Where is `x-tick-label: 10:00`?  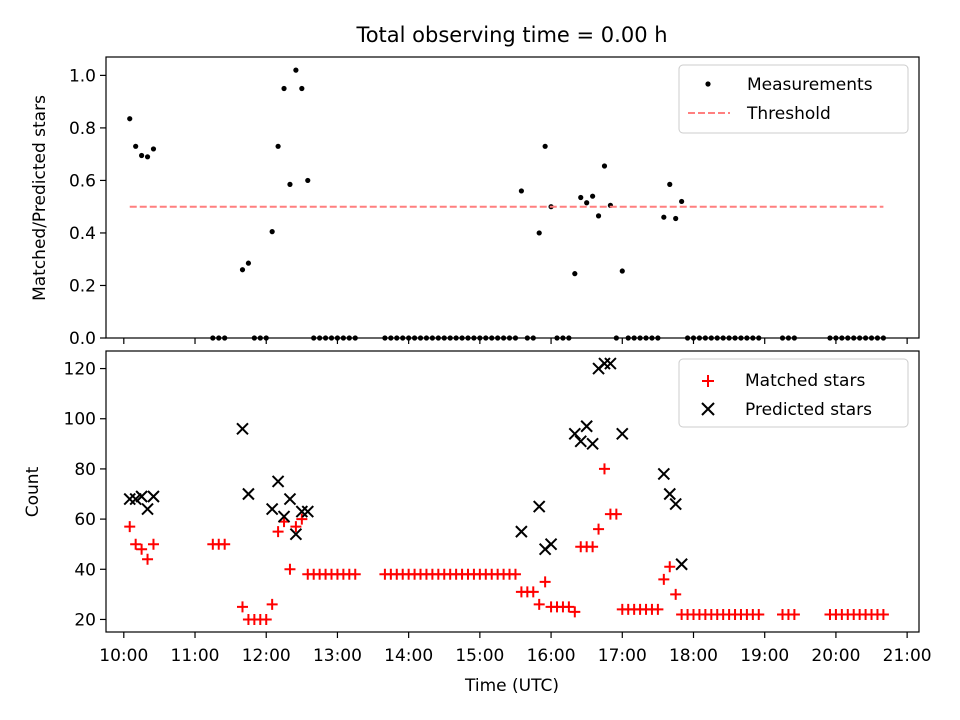 x-tick-label: 10:00 is located at coordinates (123, 656).